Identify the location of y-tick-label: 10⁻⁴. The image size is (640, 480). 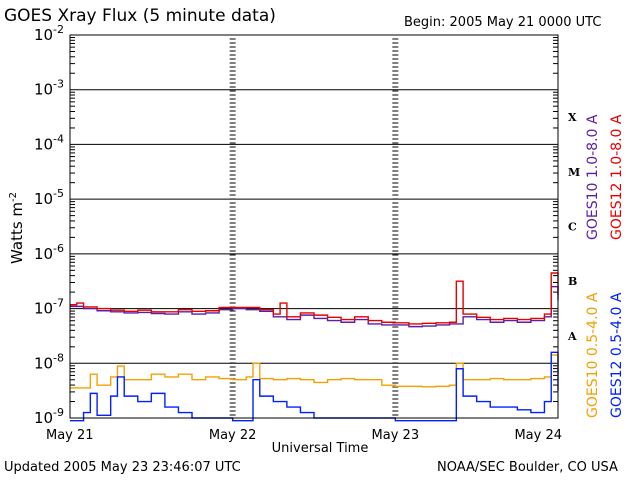
(49, 142).